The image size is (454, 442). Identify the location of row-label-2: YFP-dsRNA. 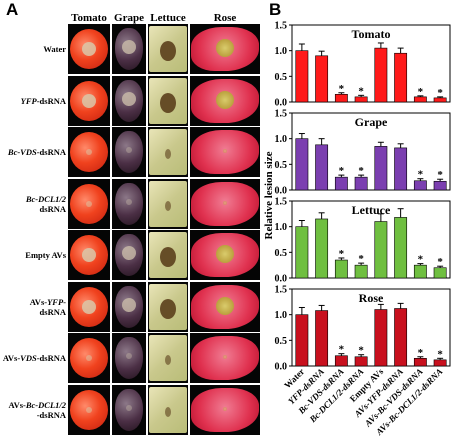
(34, 101).